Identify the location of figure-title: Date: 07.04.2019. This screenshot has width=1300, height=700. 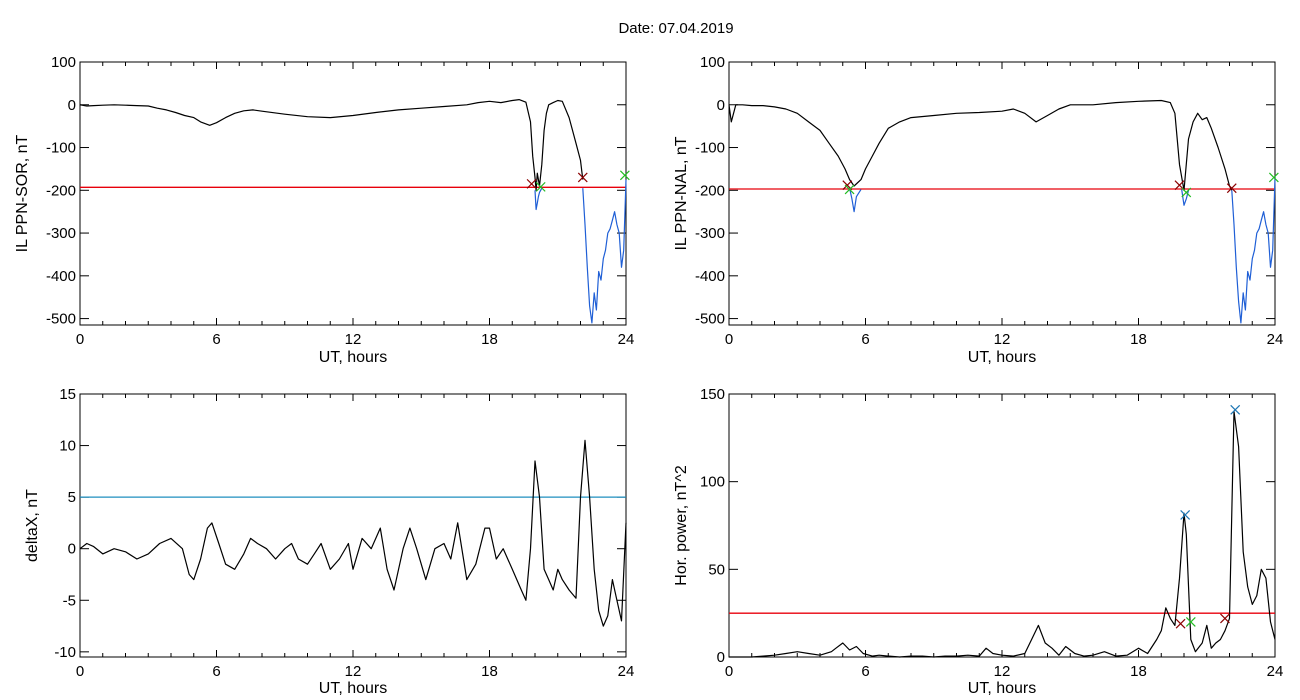
(675, 28).